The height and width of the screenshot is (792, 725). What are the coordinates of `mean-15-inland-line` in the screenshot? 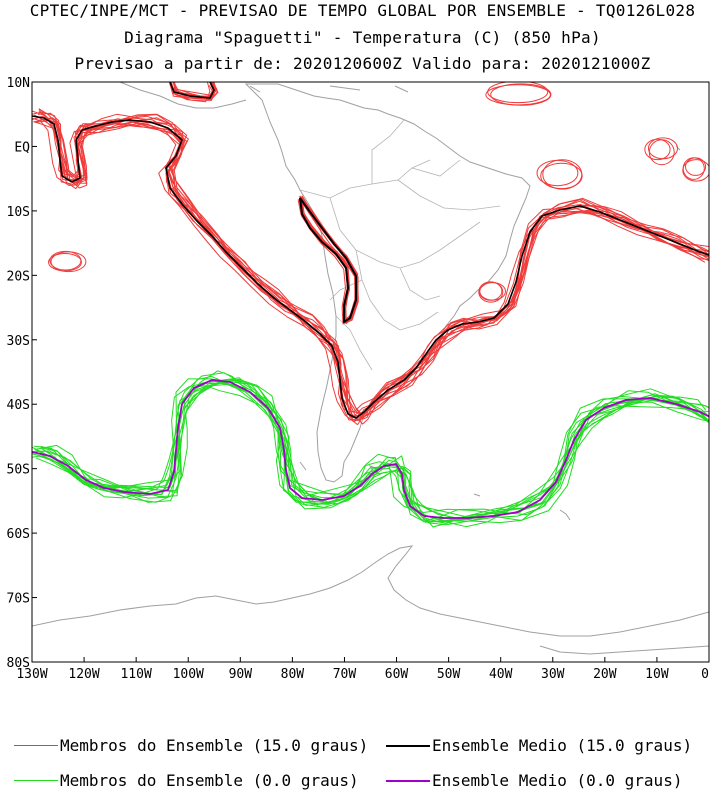 It's located at (328, 260).